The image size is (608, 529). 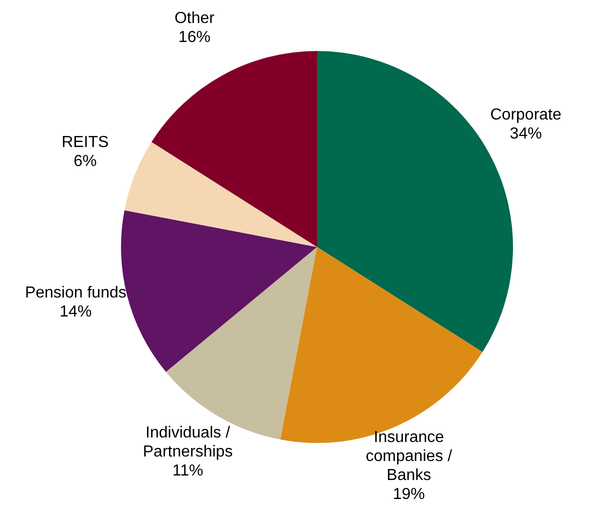 I want to click on data-label: 14%, so click(x=76, y=312).